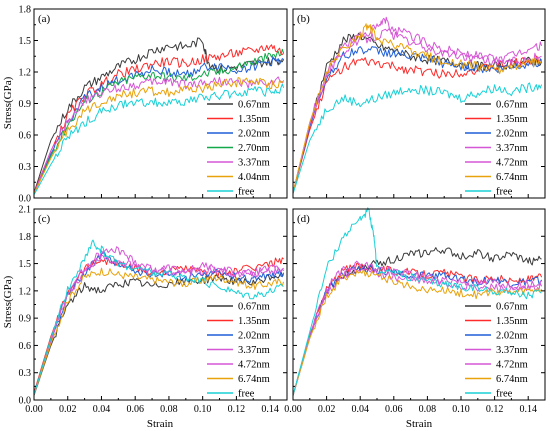  What do you see at coordinates (8, 301) in the screenshot?
I see `y-axis-title-bottom: Stress(GPa)` at bounding box center [8, 301].